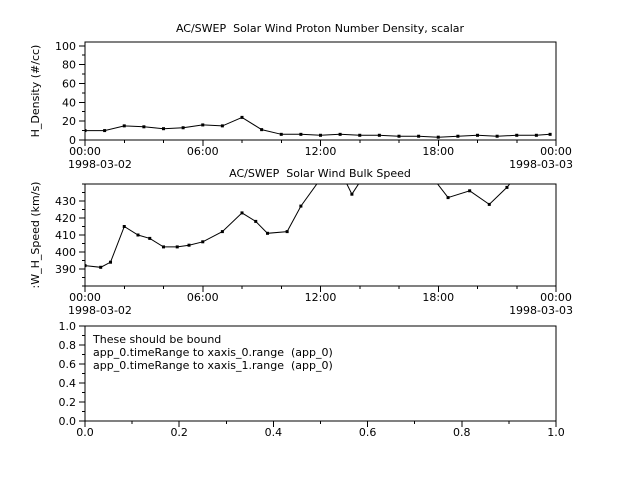  I want to click on y-tick-label: 0.2, so click(68, 402).